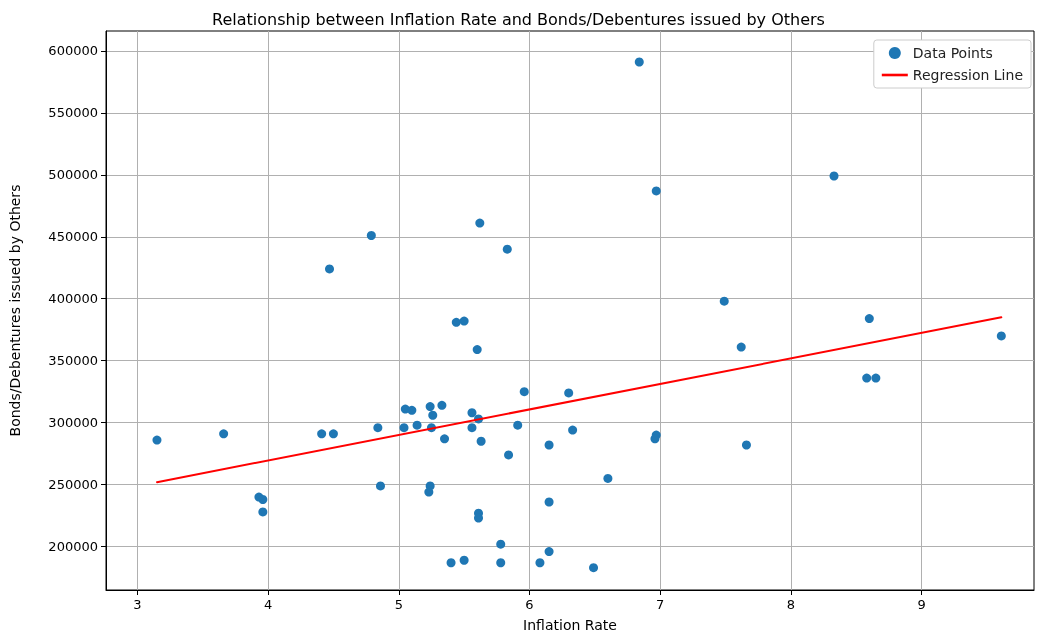 This screenshot has width=1037, height=643. Describe the element at coordinates (518, 19) in the screenshot. I see `chart-title: Relationship between Inflation Rate and Bonds/Debentures issued by Others` at that location.